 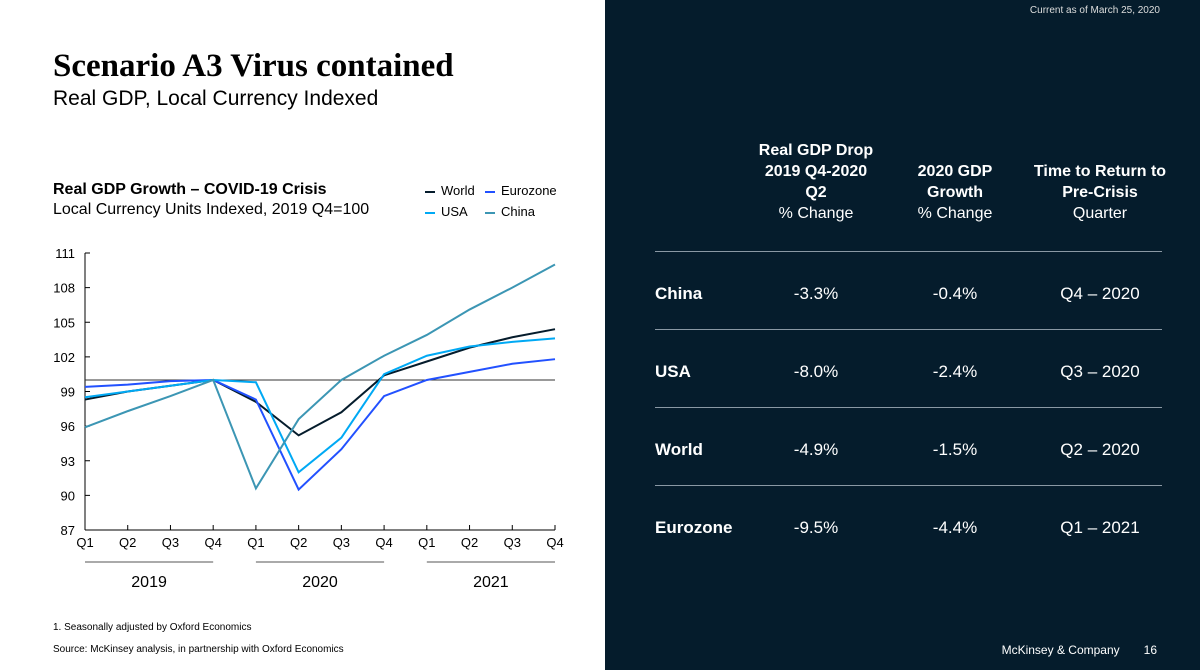 I want to click on return-quarter: Q4 – 2020, so click(x=1100, y=293).